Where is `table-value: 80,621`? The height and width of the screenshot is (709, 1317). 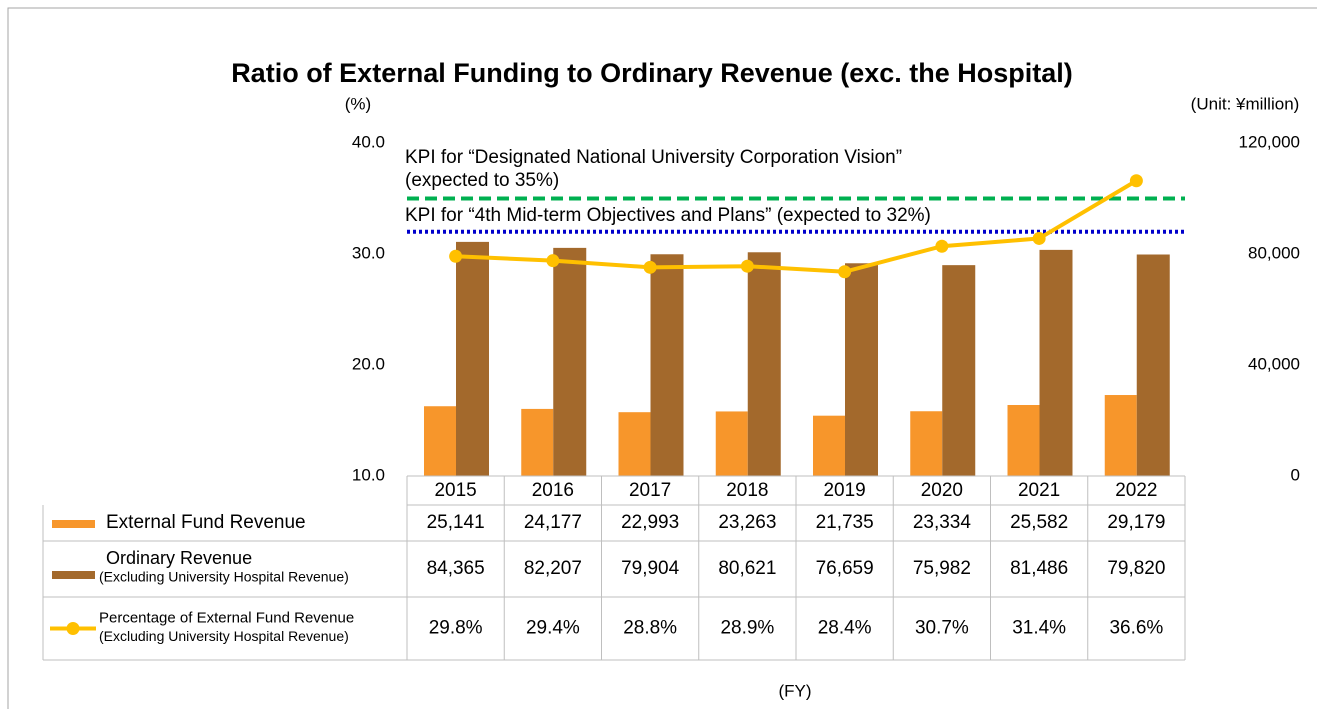
table-value: 80,621 is located at coordinates (747, 568).